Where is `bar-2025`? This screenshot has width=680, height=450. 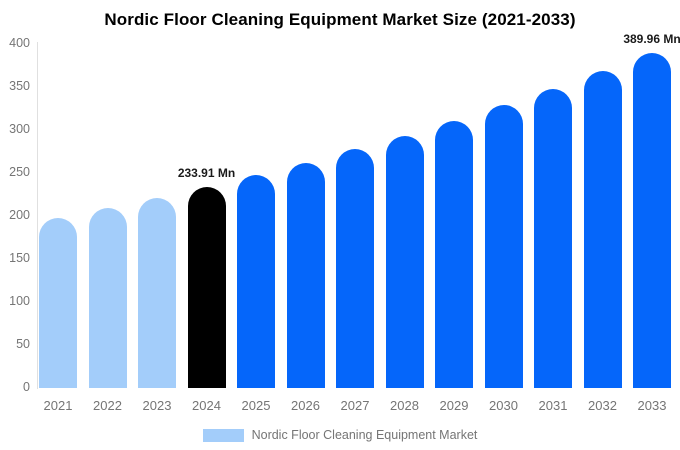 bar-2025 is located at coordinates (256, 281).